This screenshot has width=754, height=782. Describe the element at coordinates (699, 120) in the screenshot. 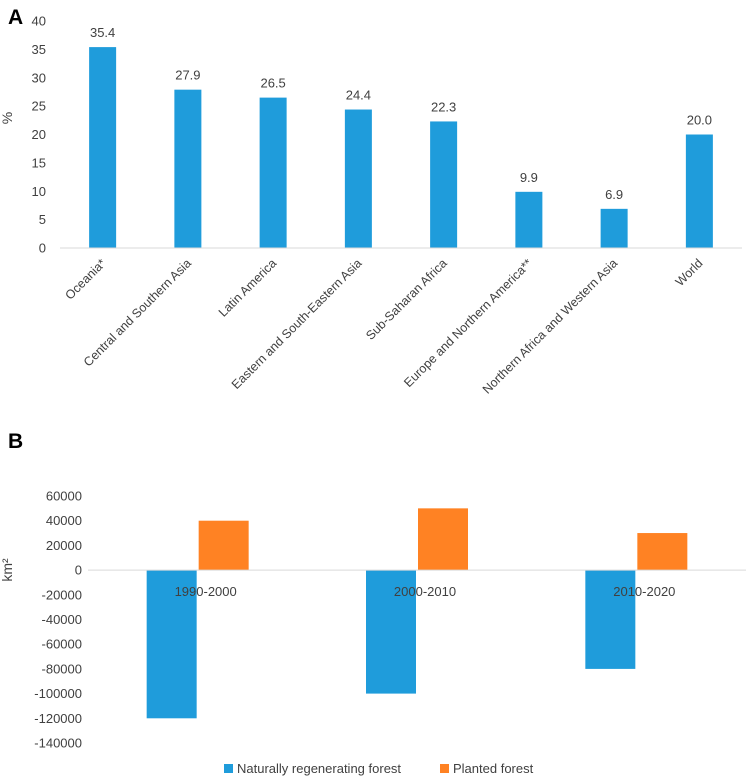

I see `a-data-label: 20.0` at that location.